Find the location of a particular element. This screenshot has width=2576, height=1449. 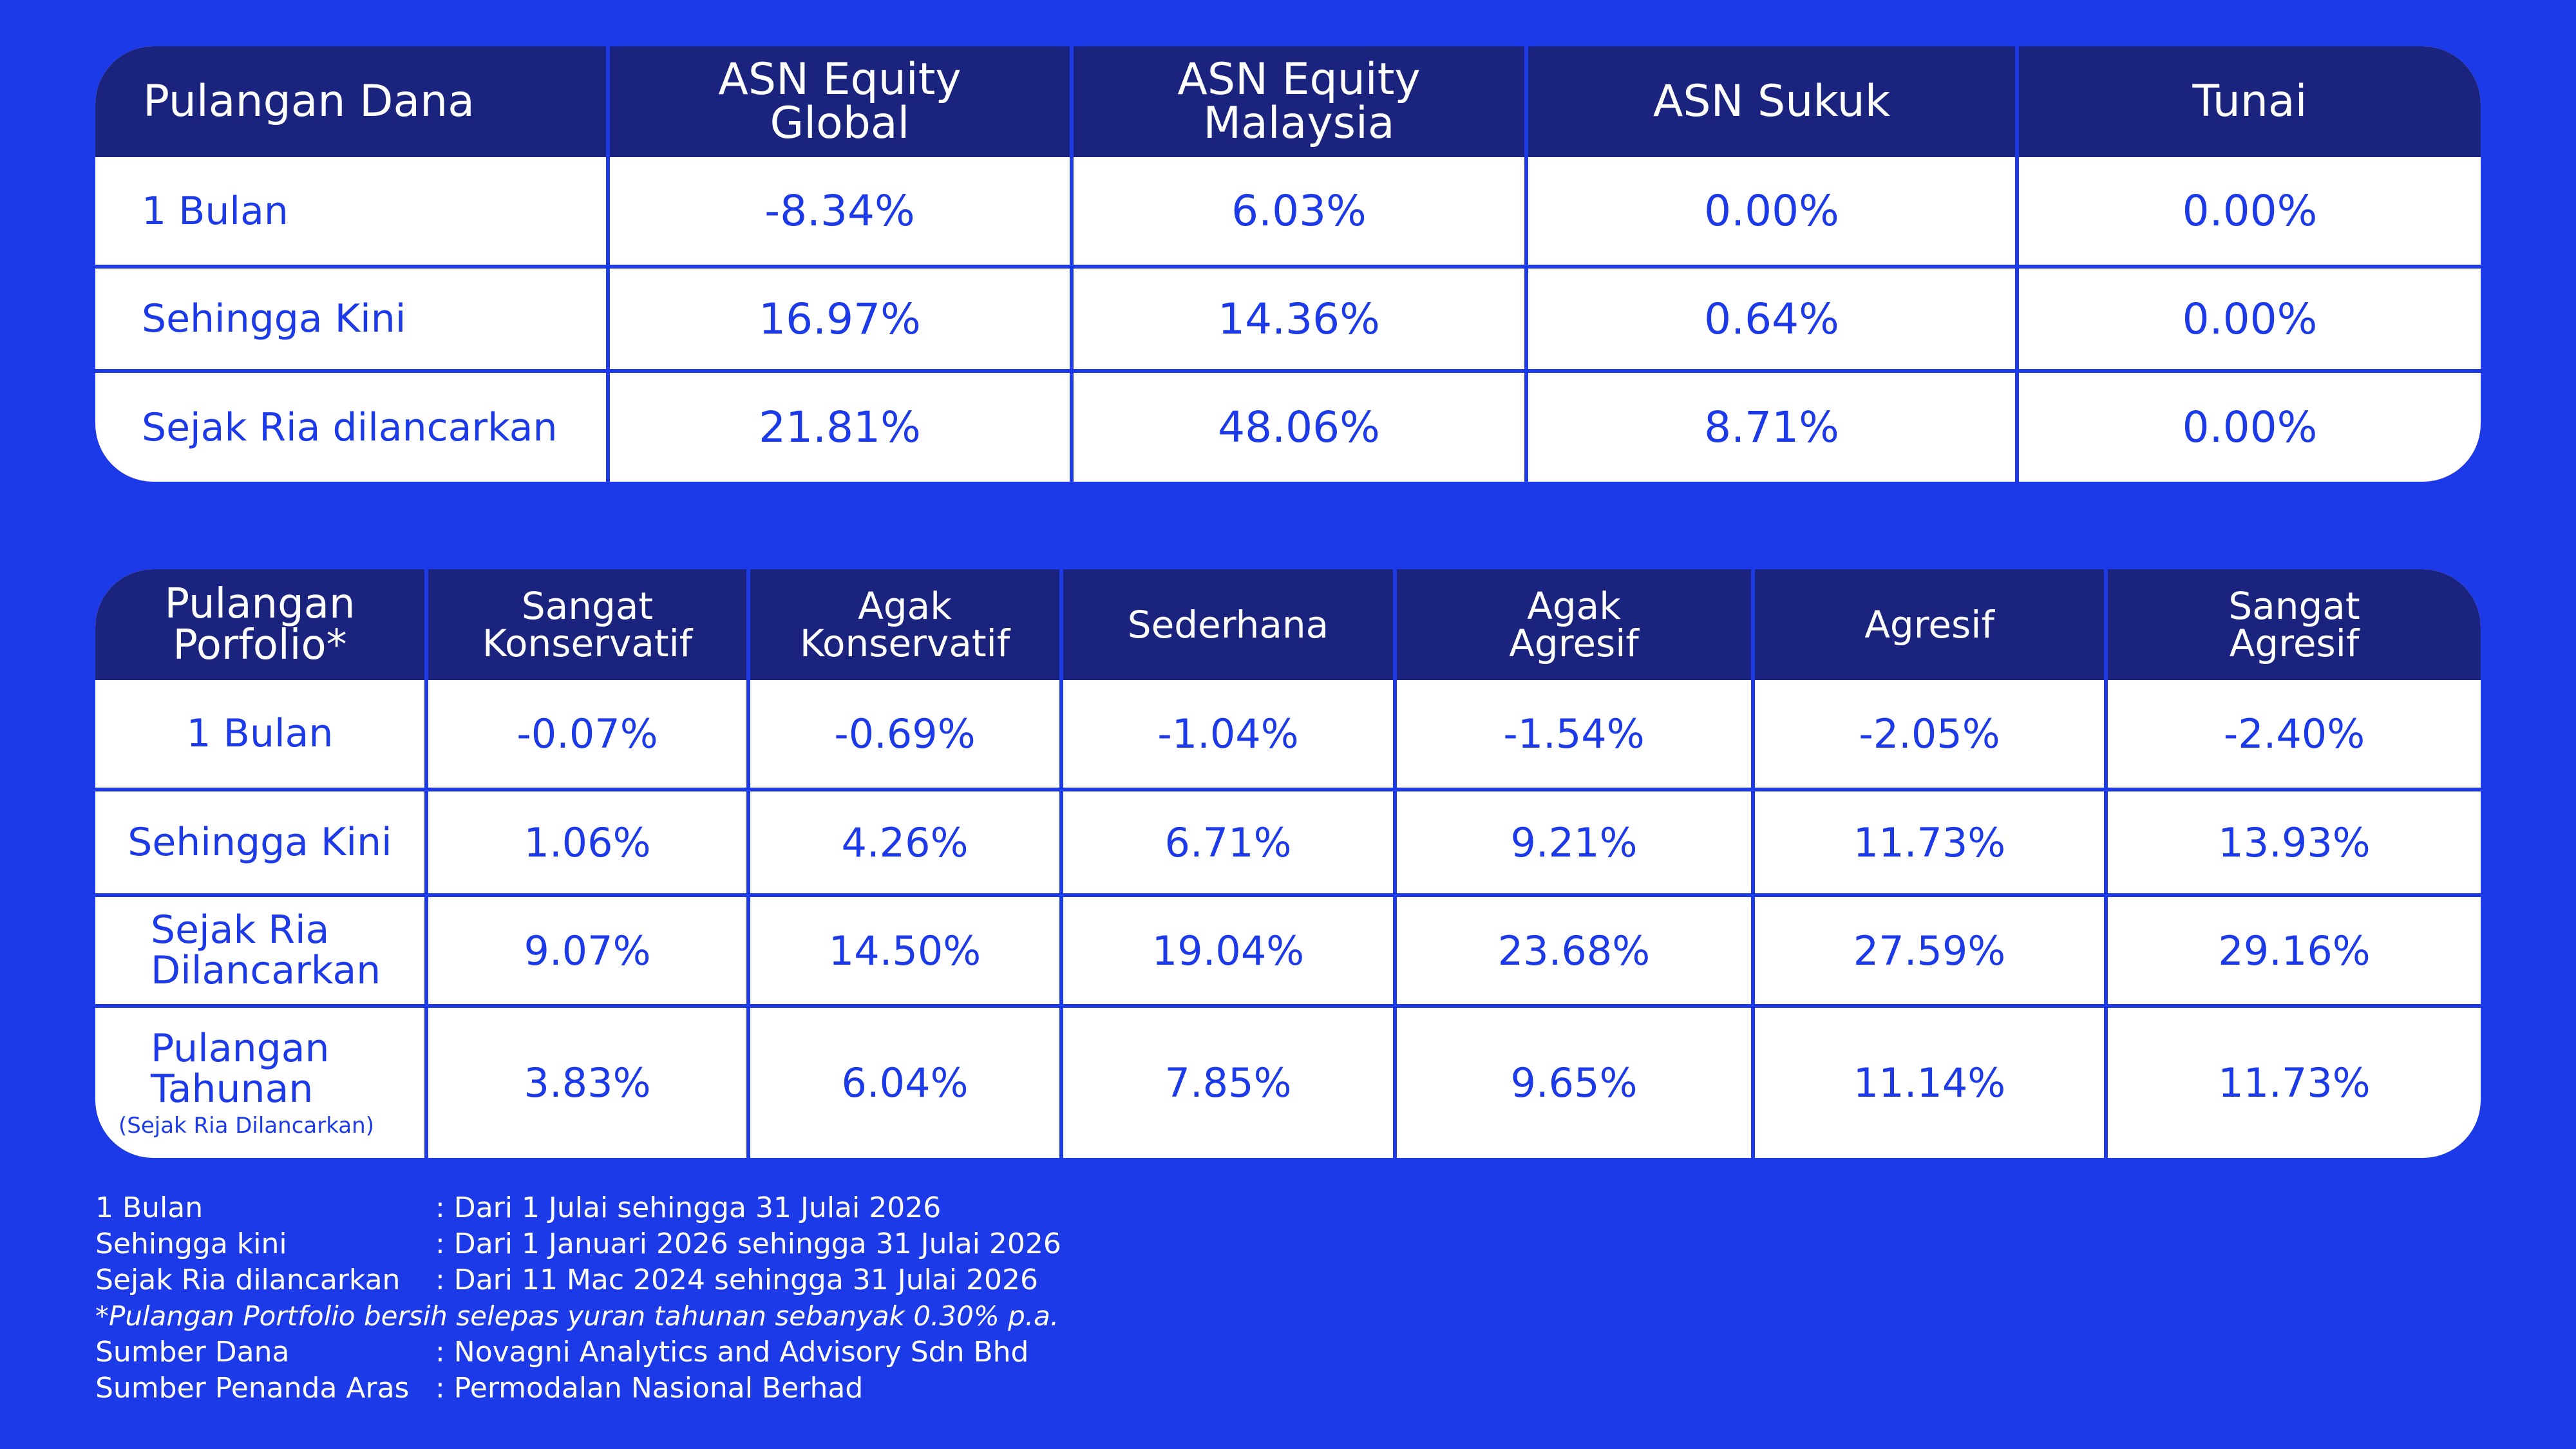

header-asn-equity-global: ASN Equity Global is located at coordinates (841, 101).